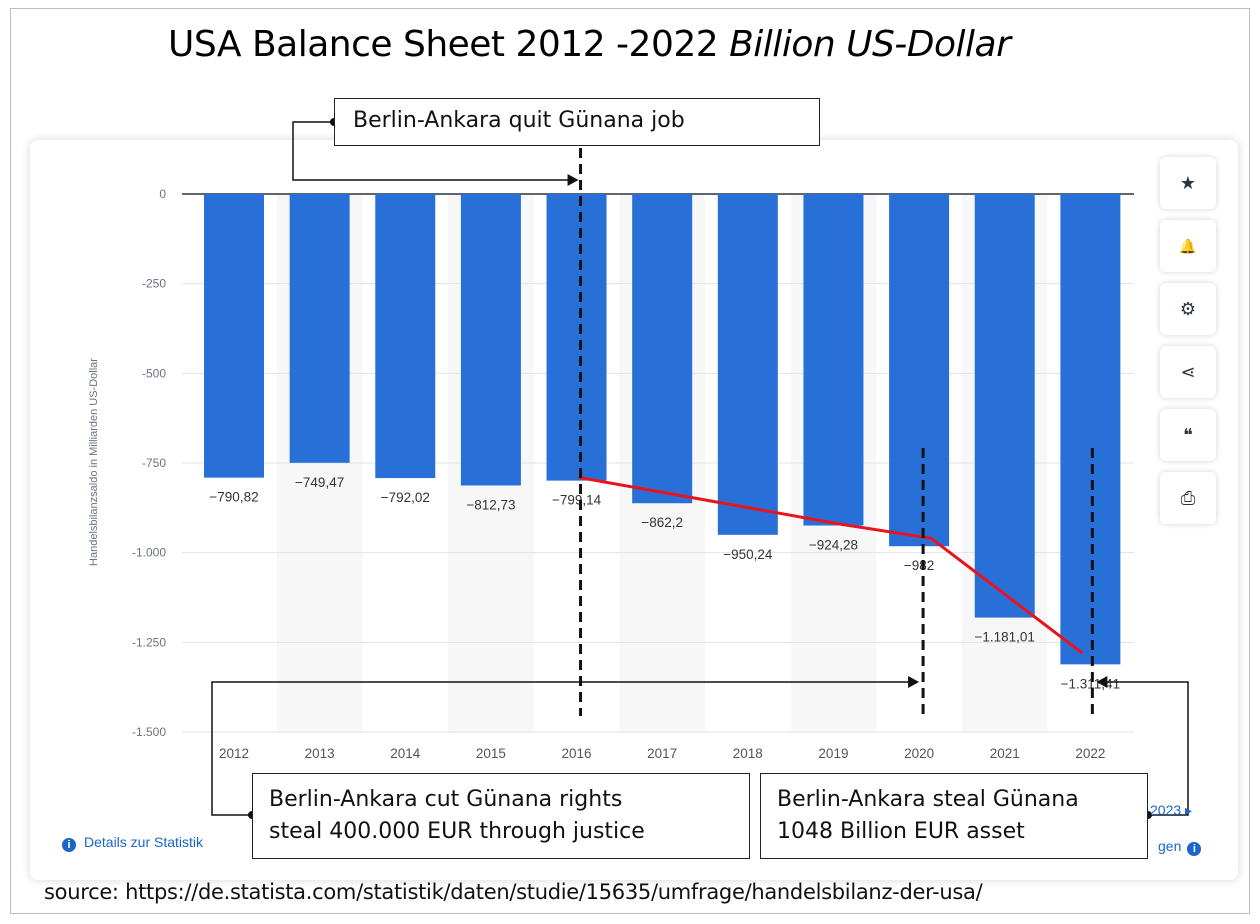 This screenshot has height=924, width=1260. What do you see at coordinates (662, 349) in the screenshot?
I see `bar-2017` at bounding box center [662, 349].